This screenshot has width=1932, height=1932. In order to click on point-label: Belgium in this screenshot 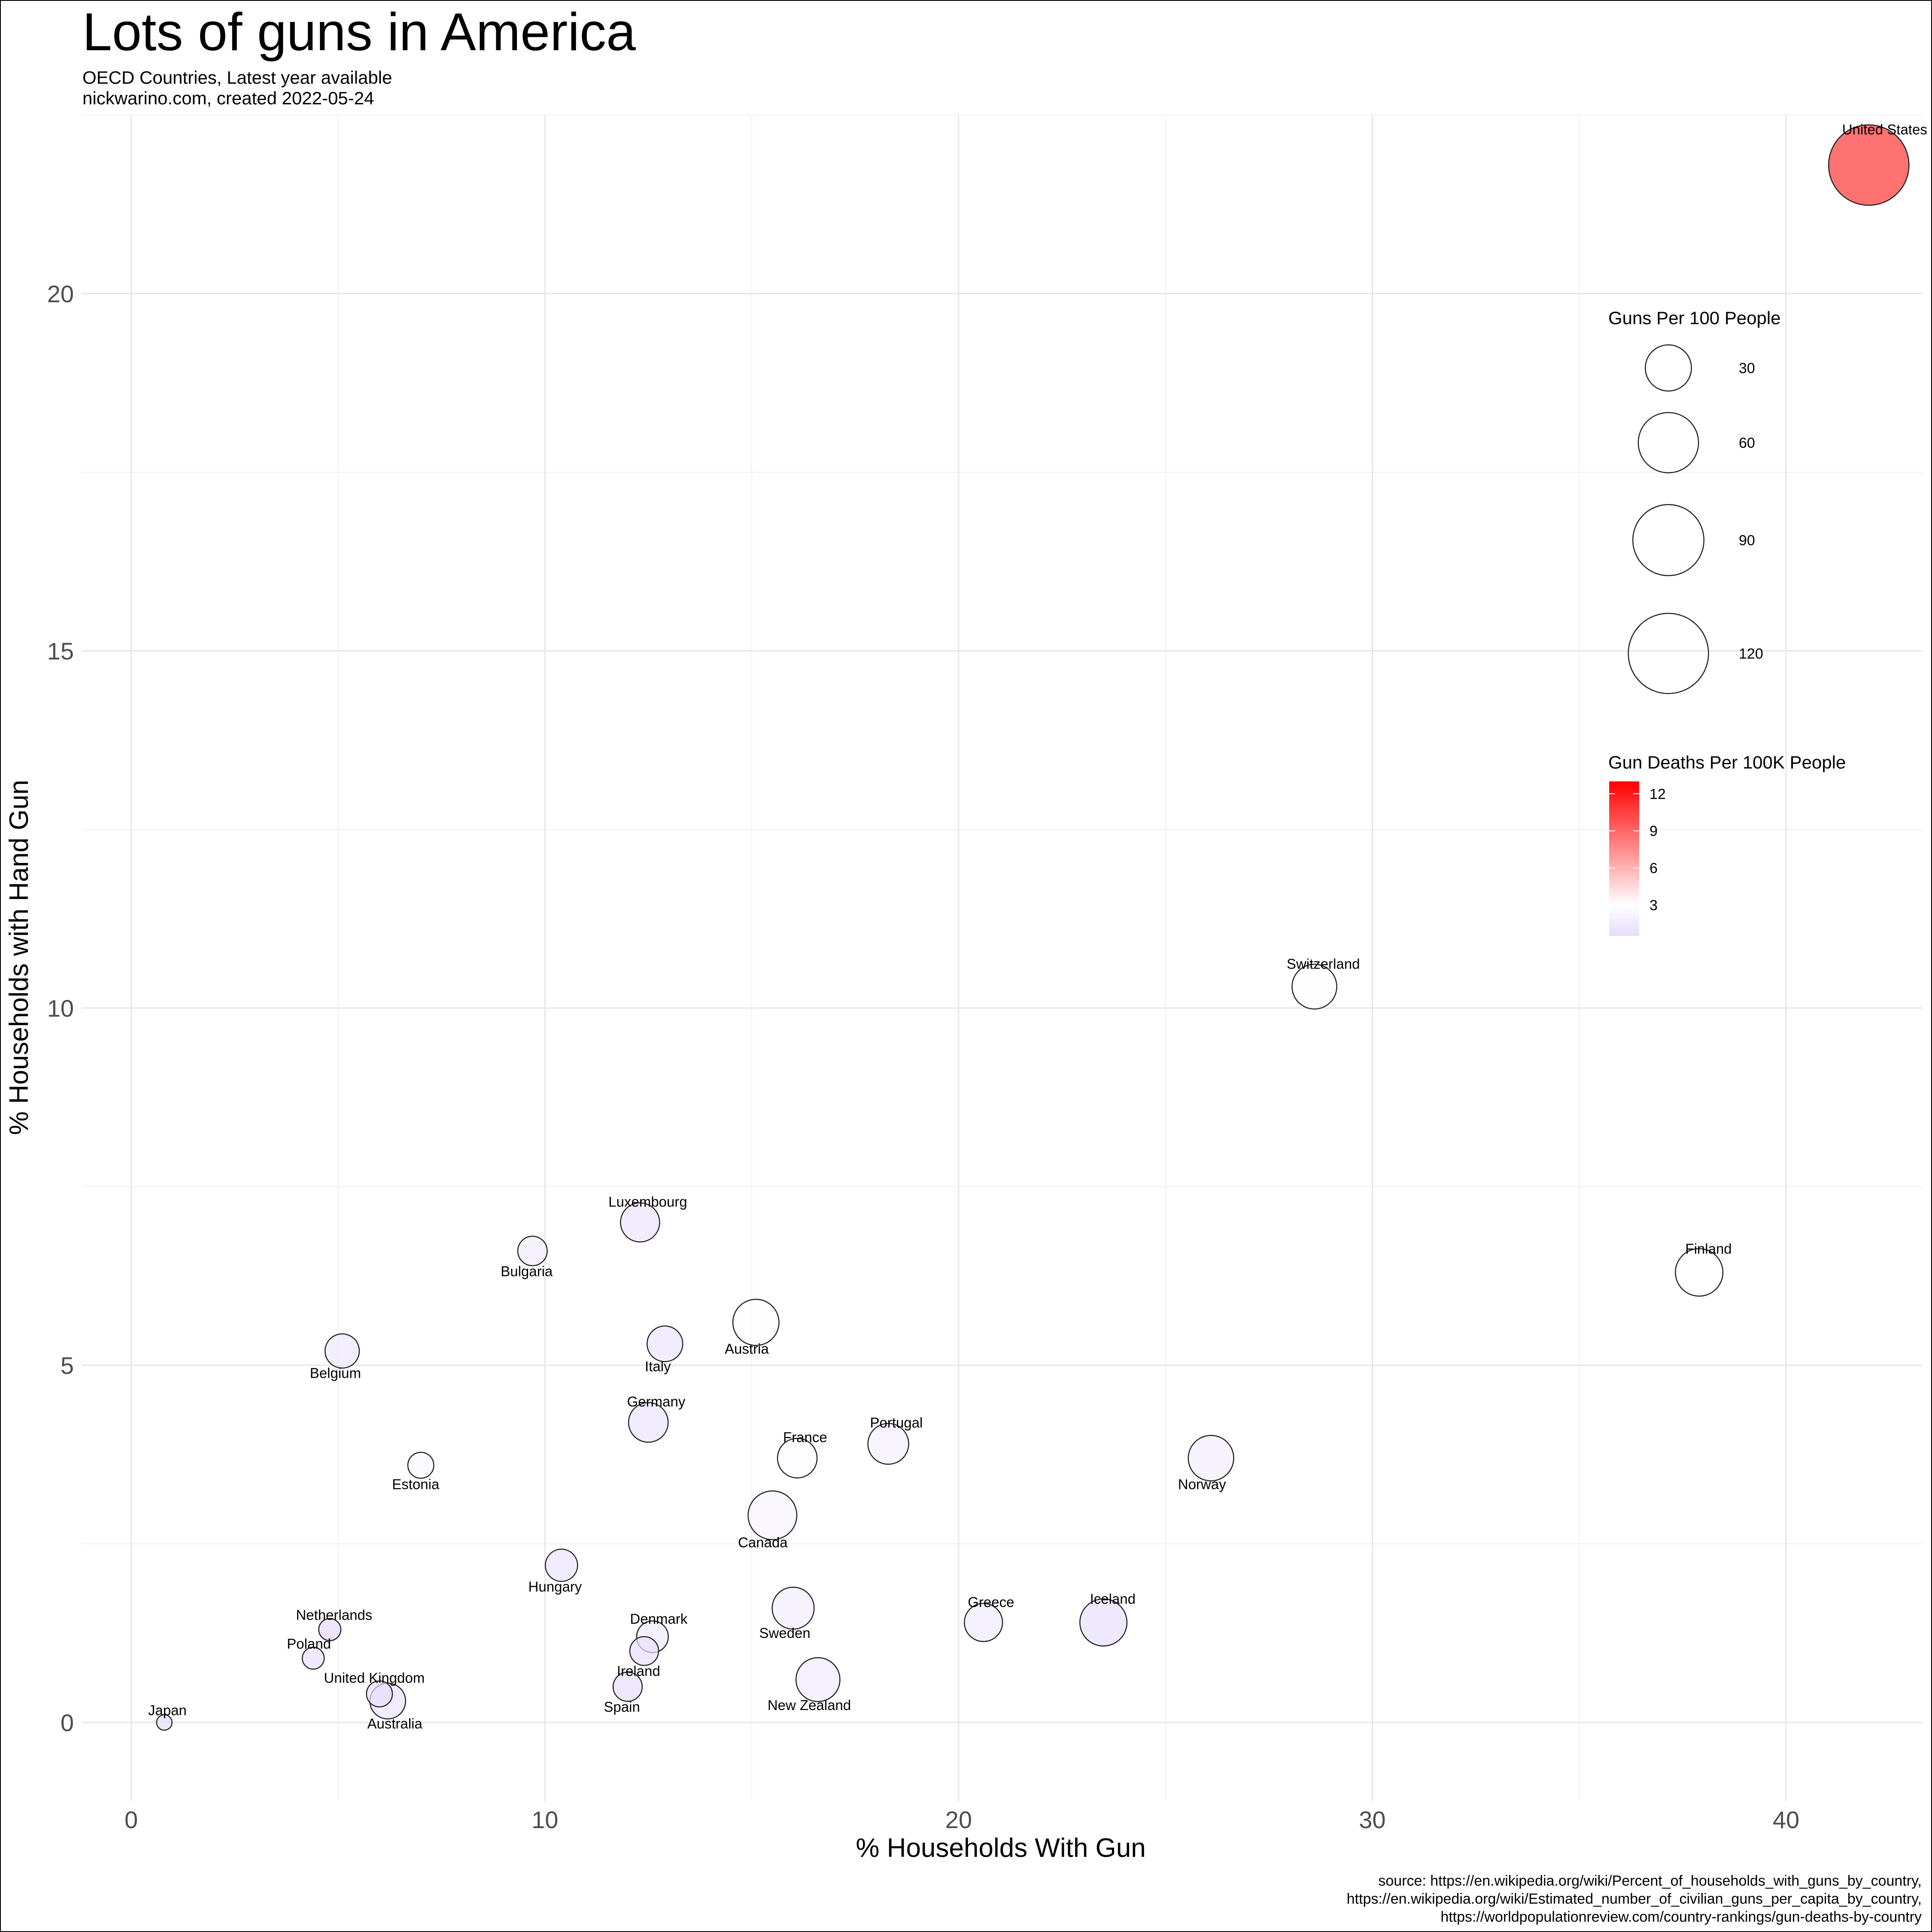, I will do `click(335, 1373)`.